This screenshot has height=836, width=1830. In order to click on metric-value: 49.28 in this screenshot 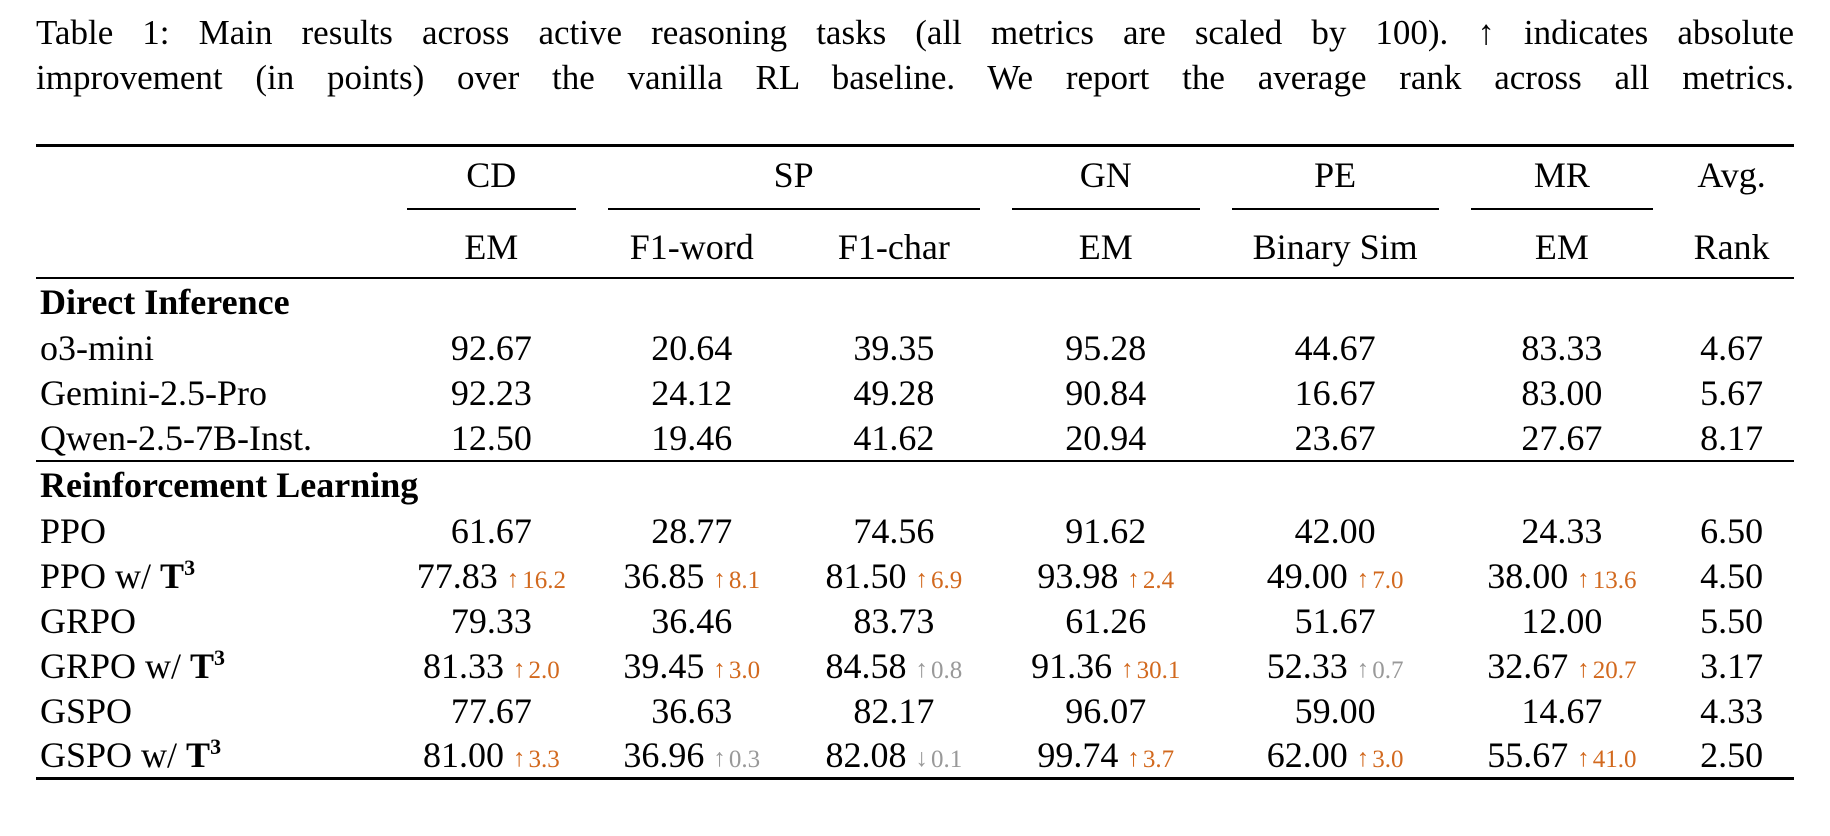, I will do `click(894, 393)`.